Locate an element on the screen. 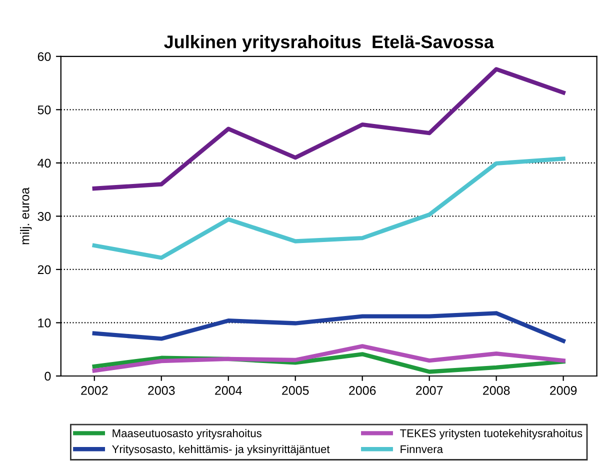 This screenshot has width=609, height=470. y-tick-label: 30 is located at coordinates (44, 216).